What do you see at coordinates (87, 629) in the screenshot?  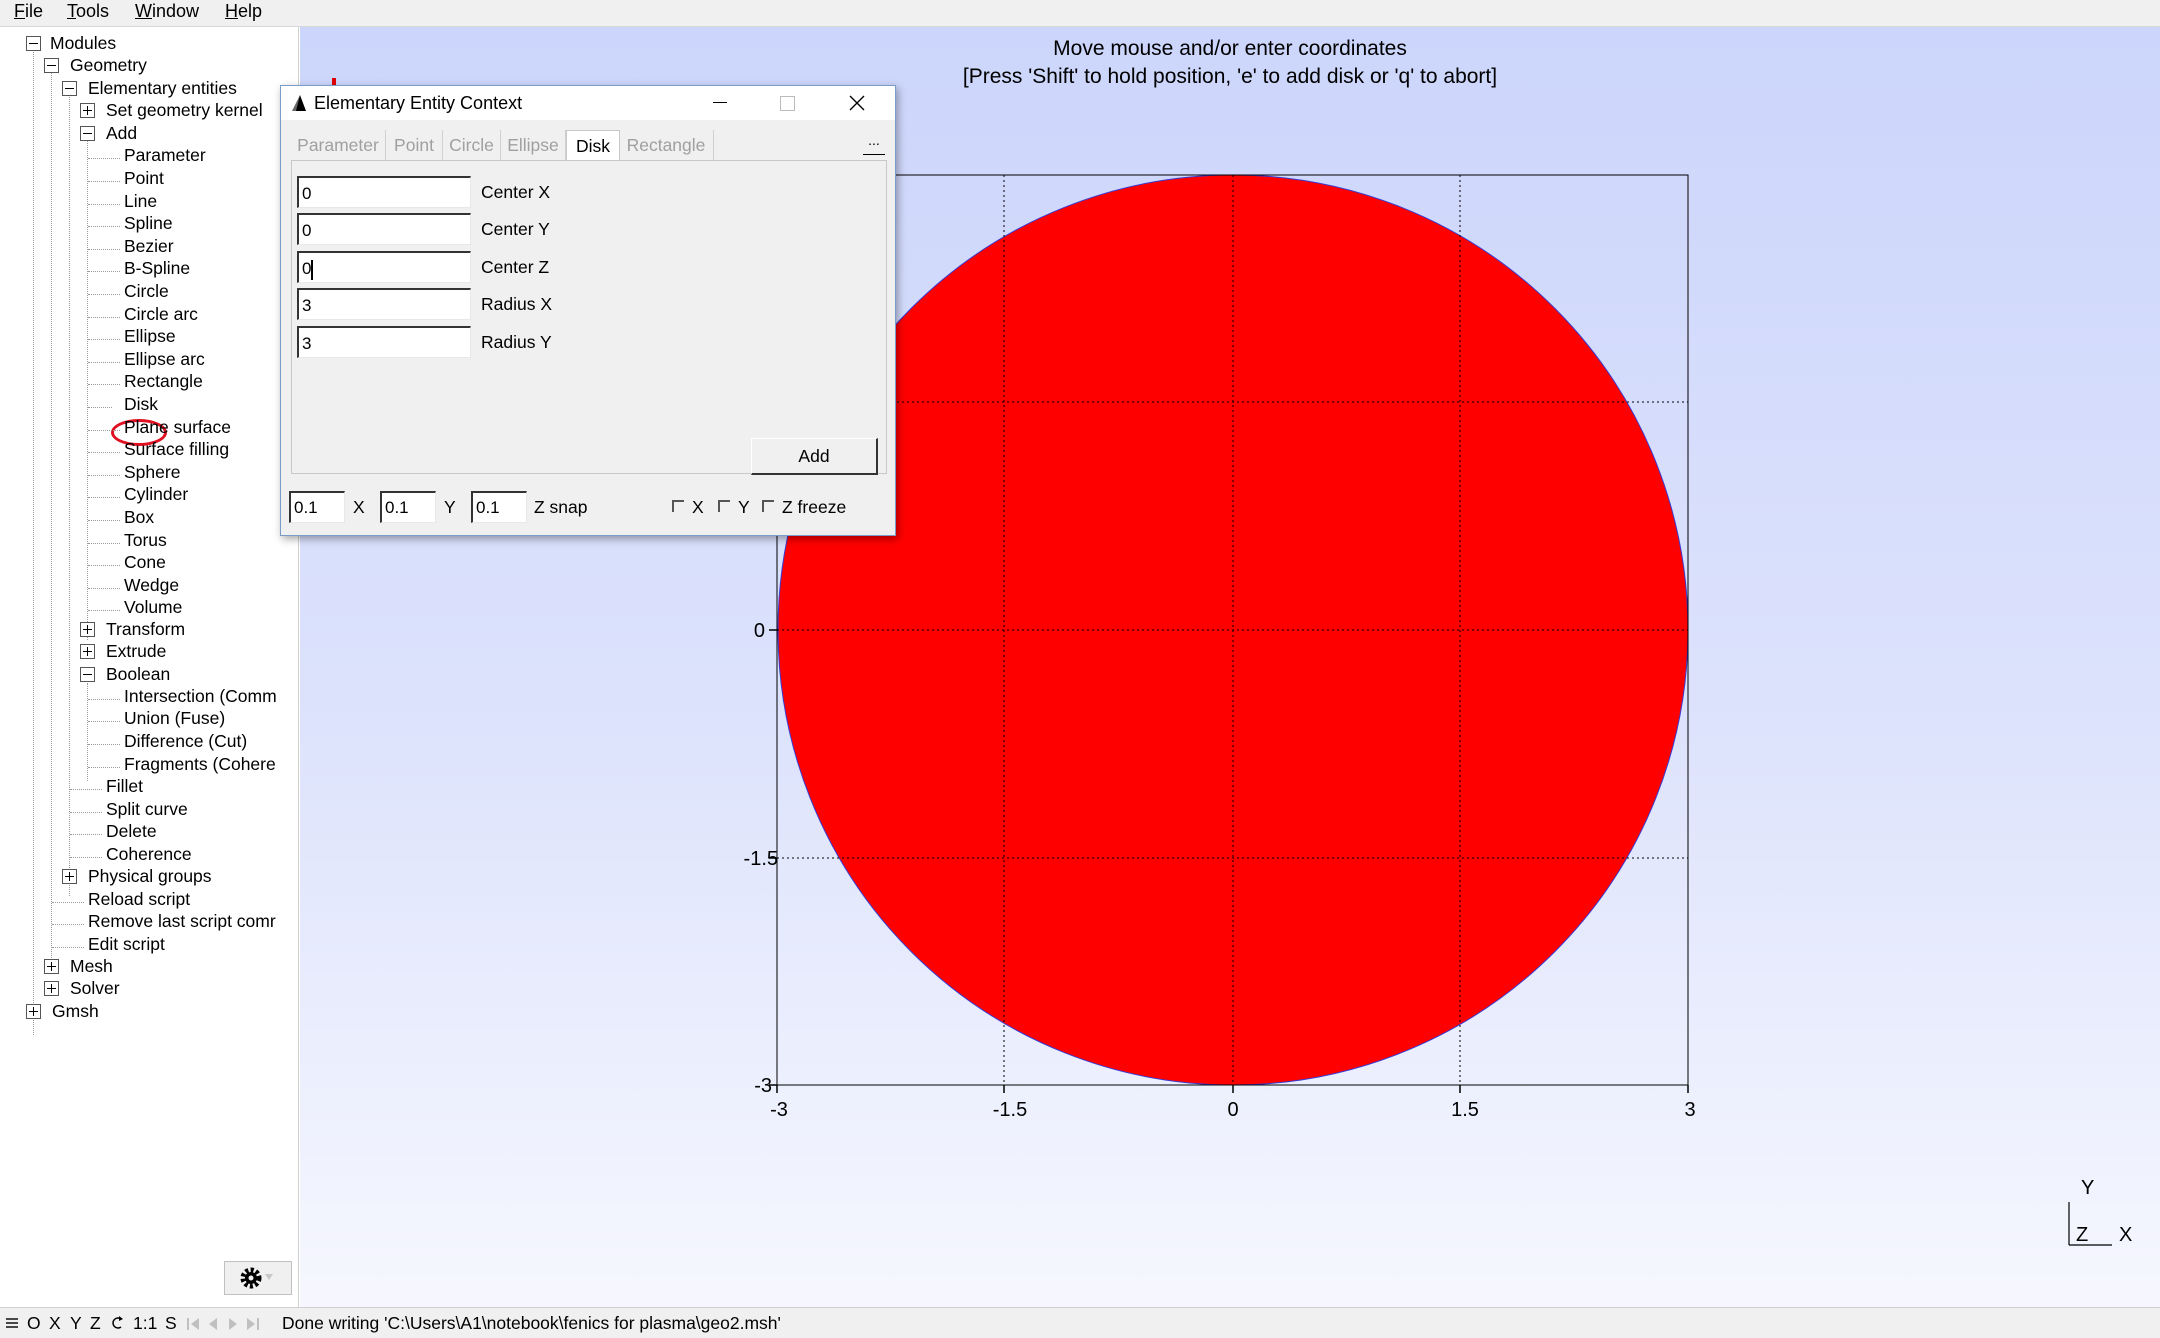 I see `expander-transform` at bounding box center [87, 629].